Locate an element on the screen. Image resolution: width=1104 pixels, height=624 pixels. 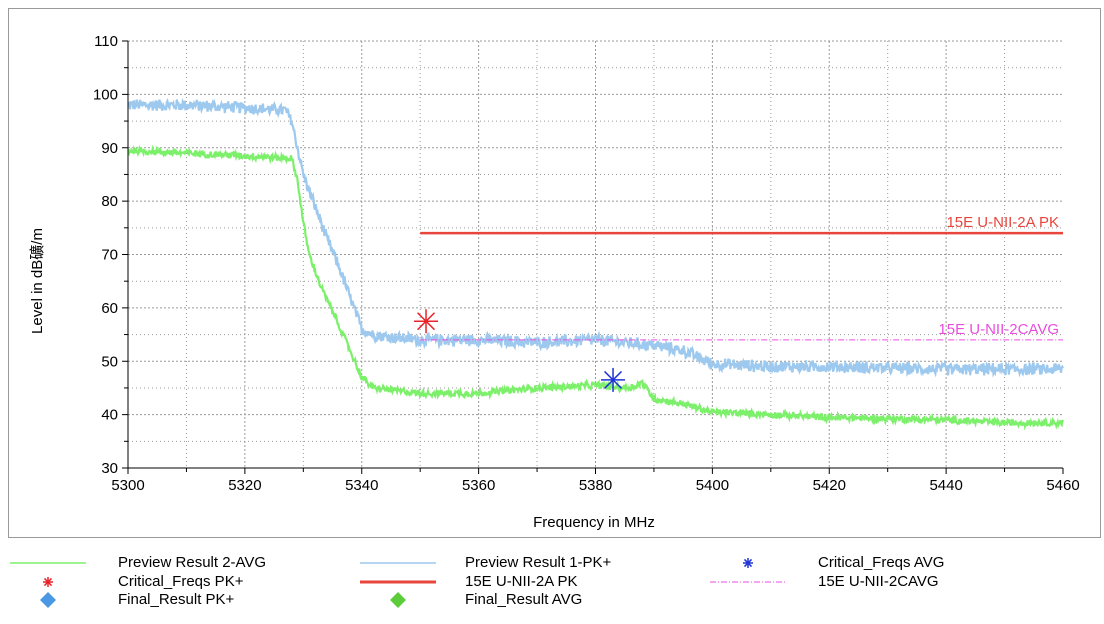
y-axis-title: Level in dB礦/m is located at coordinates (37, 281).